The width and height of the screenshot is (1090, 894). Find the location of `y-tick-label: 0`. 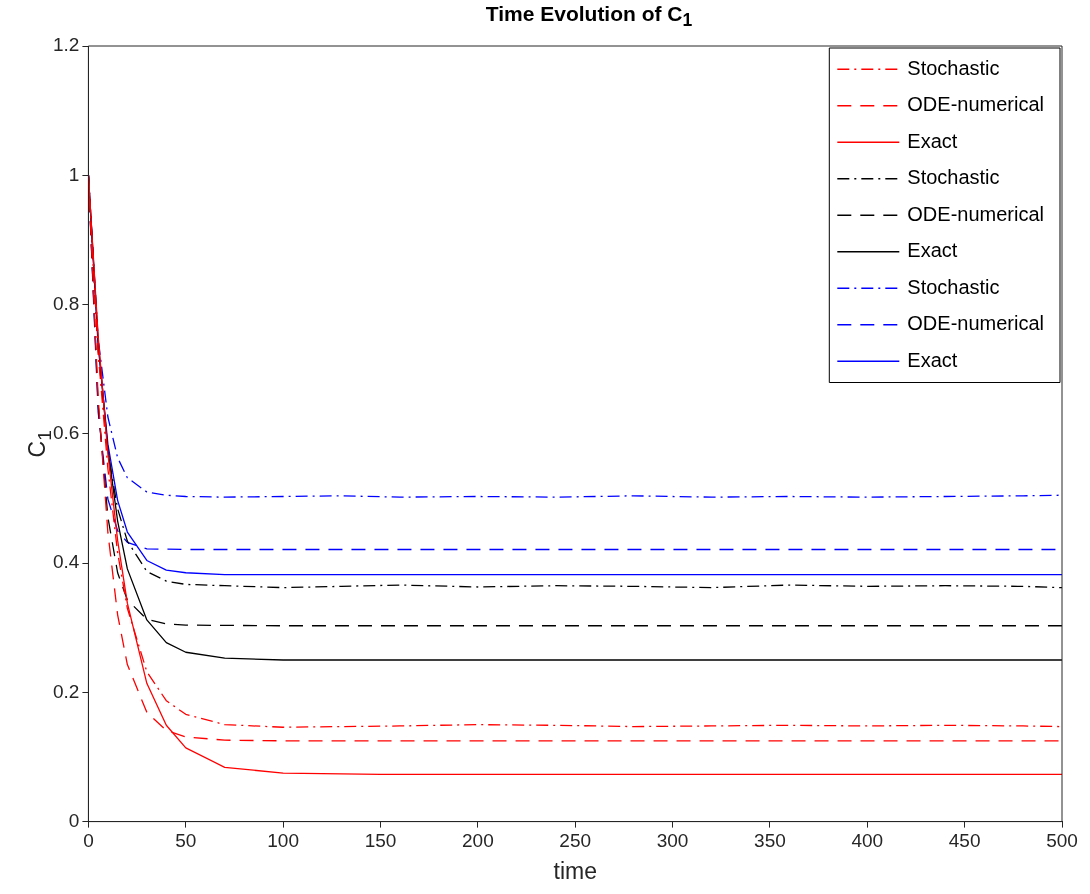

y-tick-label: 0 is located at coordinates (74, 820).